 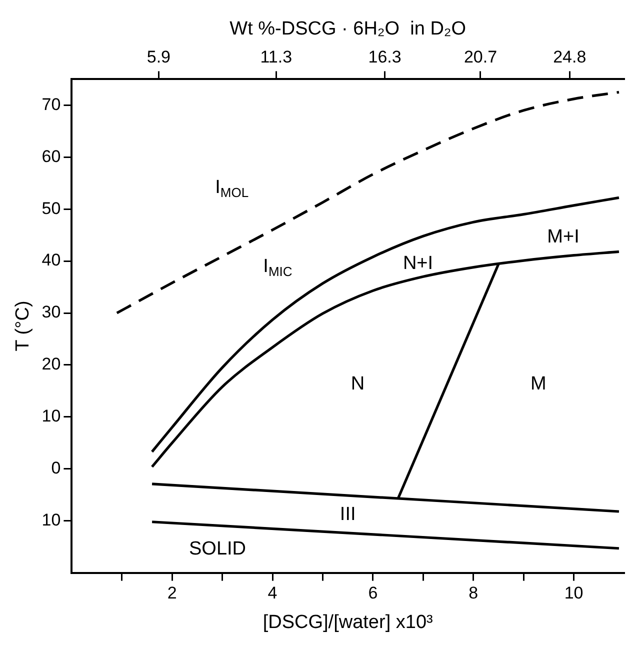 I want to click on y-axis-title: T (°C), so click(x=23, y=326).